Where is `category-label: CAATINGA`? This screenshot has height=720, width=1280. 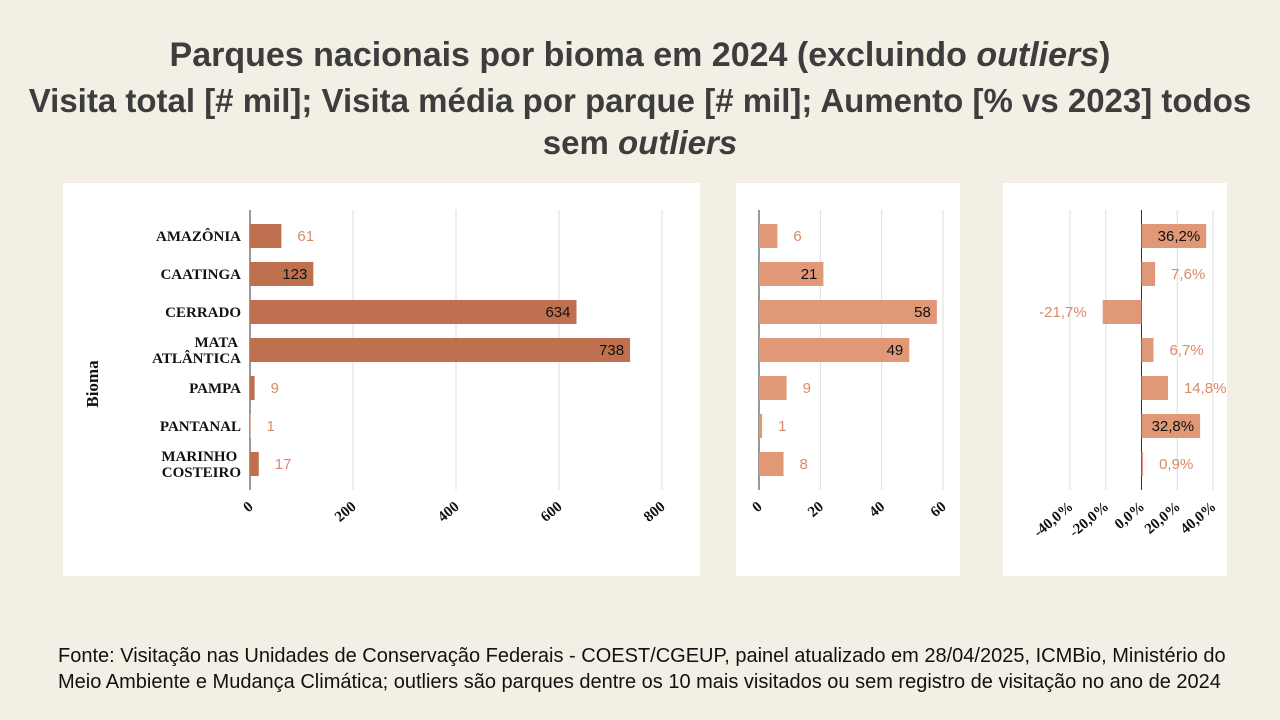
category-label: CAATINGA is located at coordinates (200, 275).